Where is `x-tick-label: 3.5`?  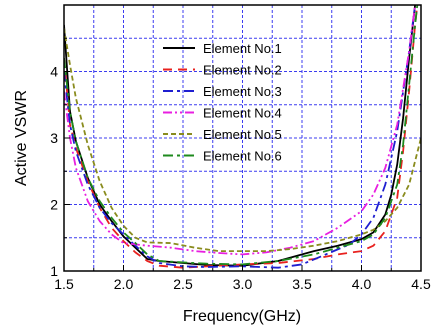 x-tick-label: 3.5 is located at coordinates (302, 284).